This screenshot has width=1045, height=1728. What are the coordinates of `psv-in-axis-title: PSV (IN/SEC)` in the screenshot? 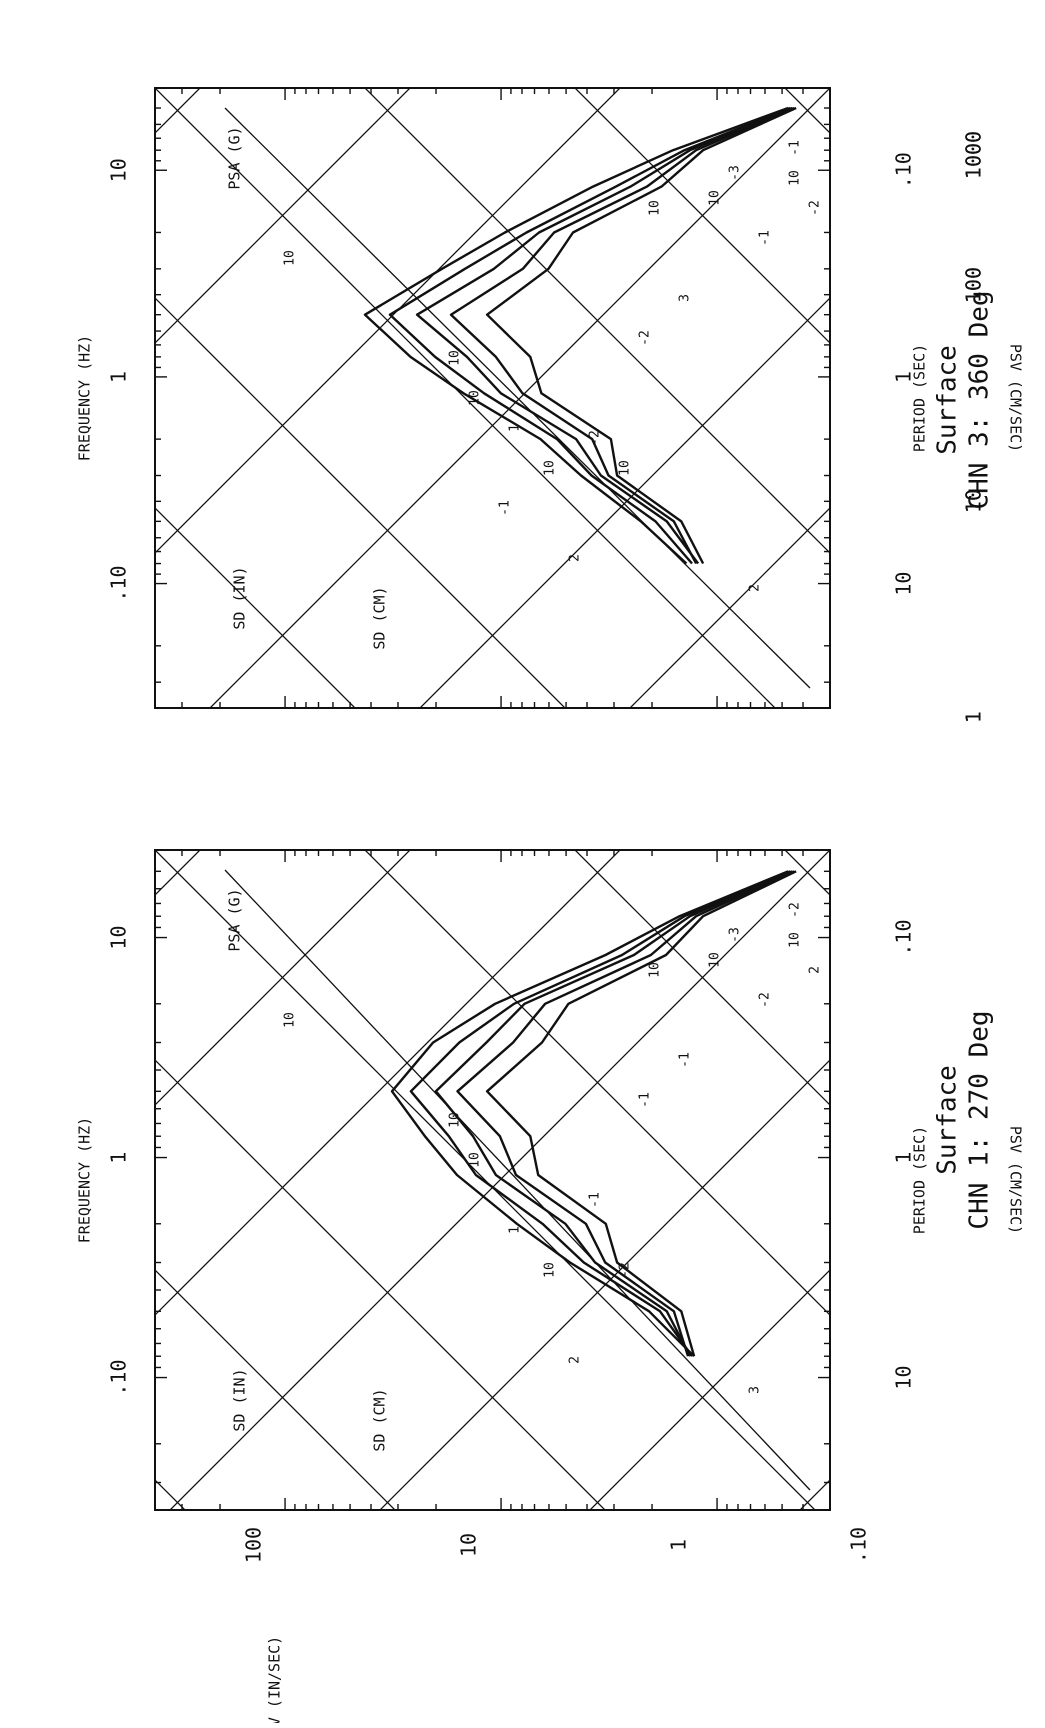 It's located at (275, 1679).